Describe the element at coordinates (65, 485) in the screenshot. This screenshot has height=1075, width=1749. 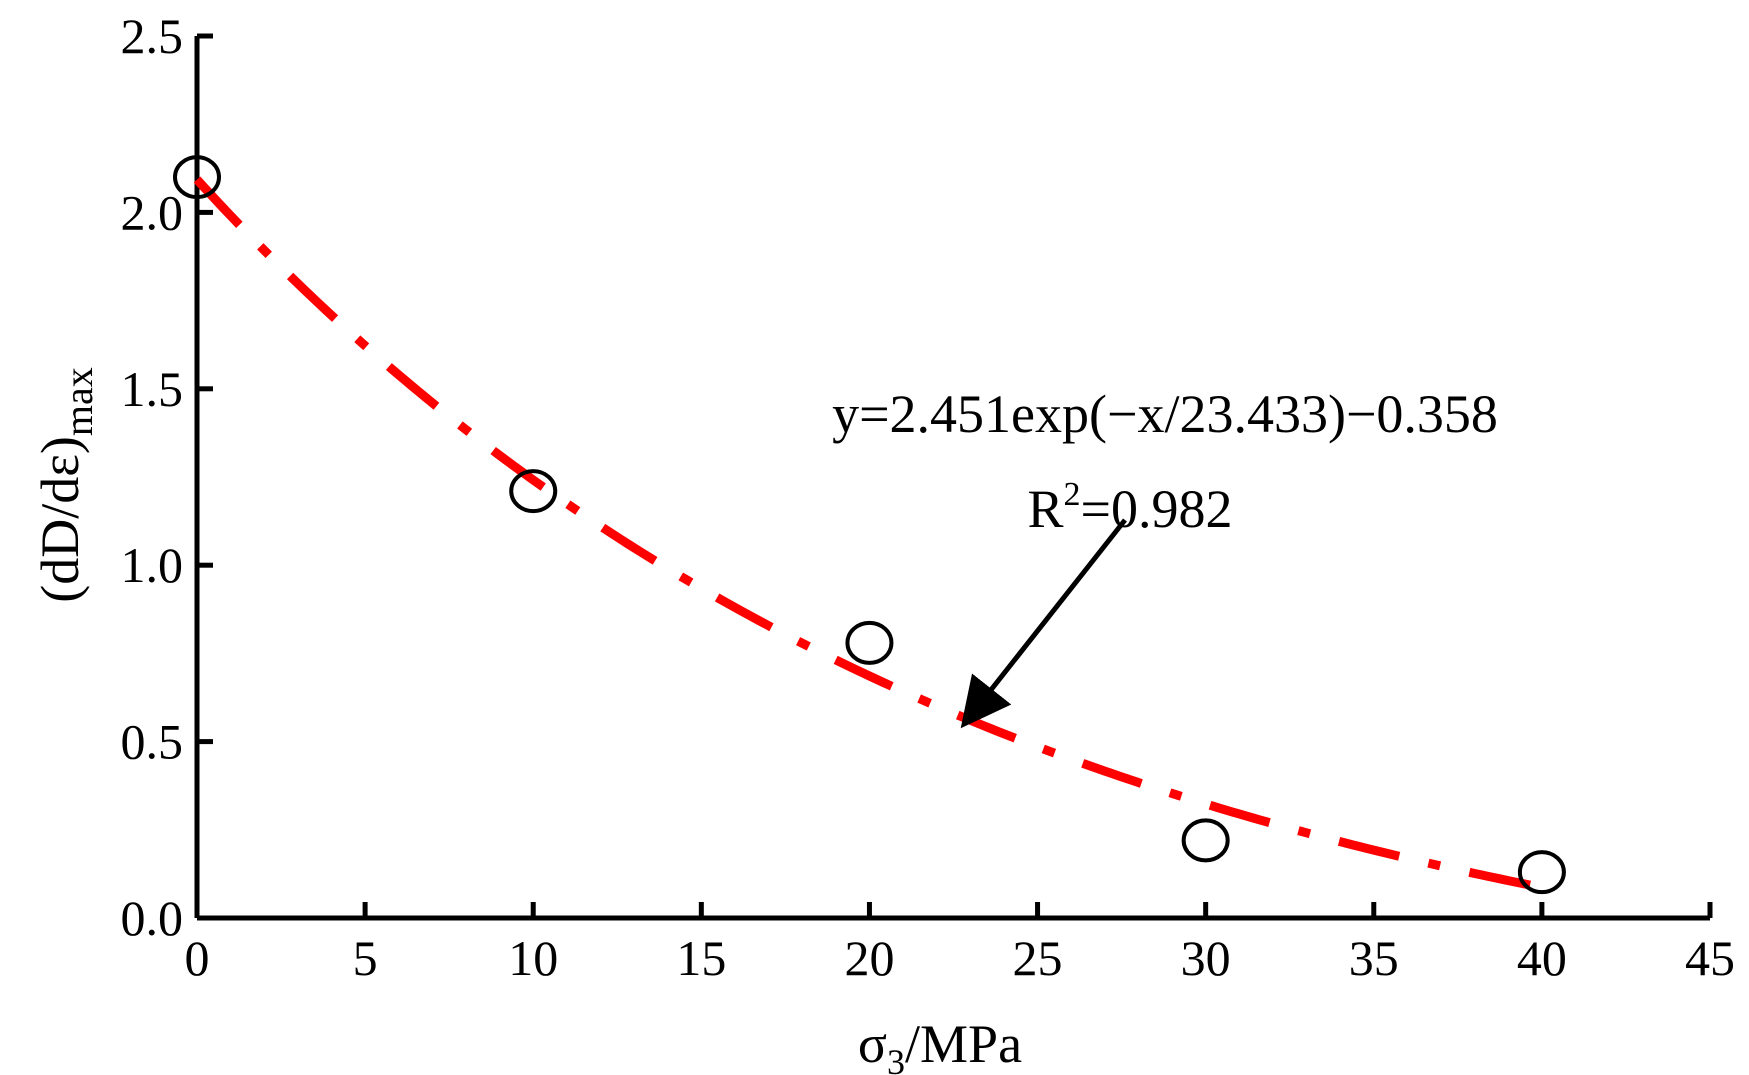
I see `y-axis-title: (dD/dε)max` at that location.